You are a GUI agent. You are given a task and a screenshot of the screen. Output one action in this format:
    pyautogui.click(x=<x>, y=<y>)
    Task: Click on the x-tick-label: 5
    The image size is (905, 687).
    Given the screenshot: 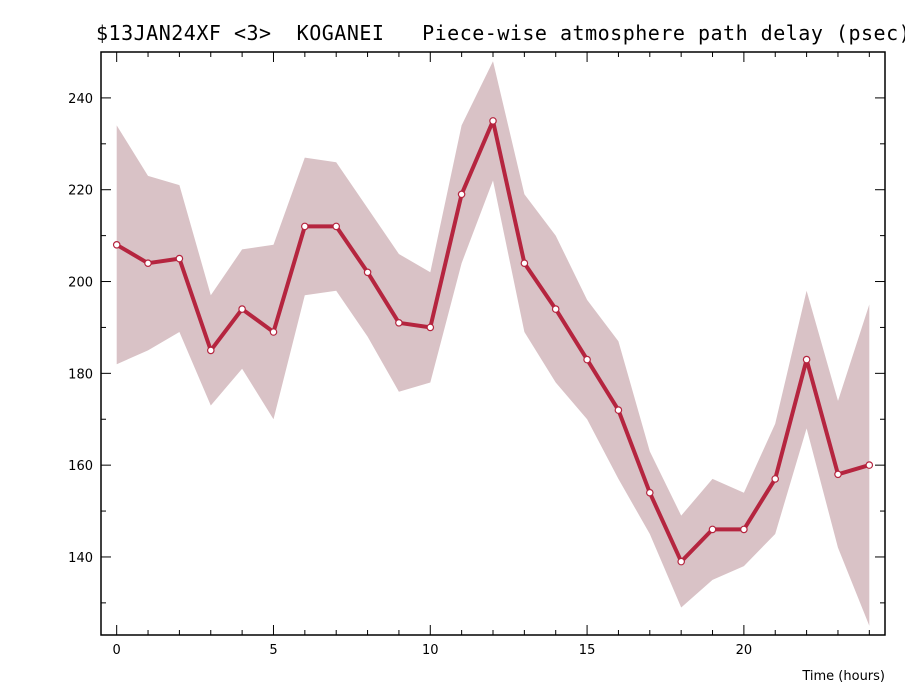 What is the action you would take?
    pyautogui.click(x=273, y=650)
    